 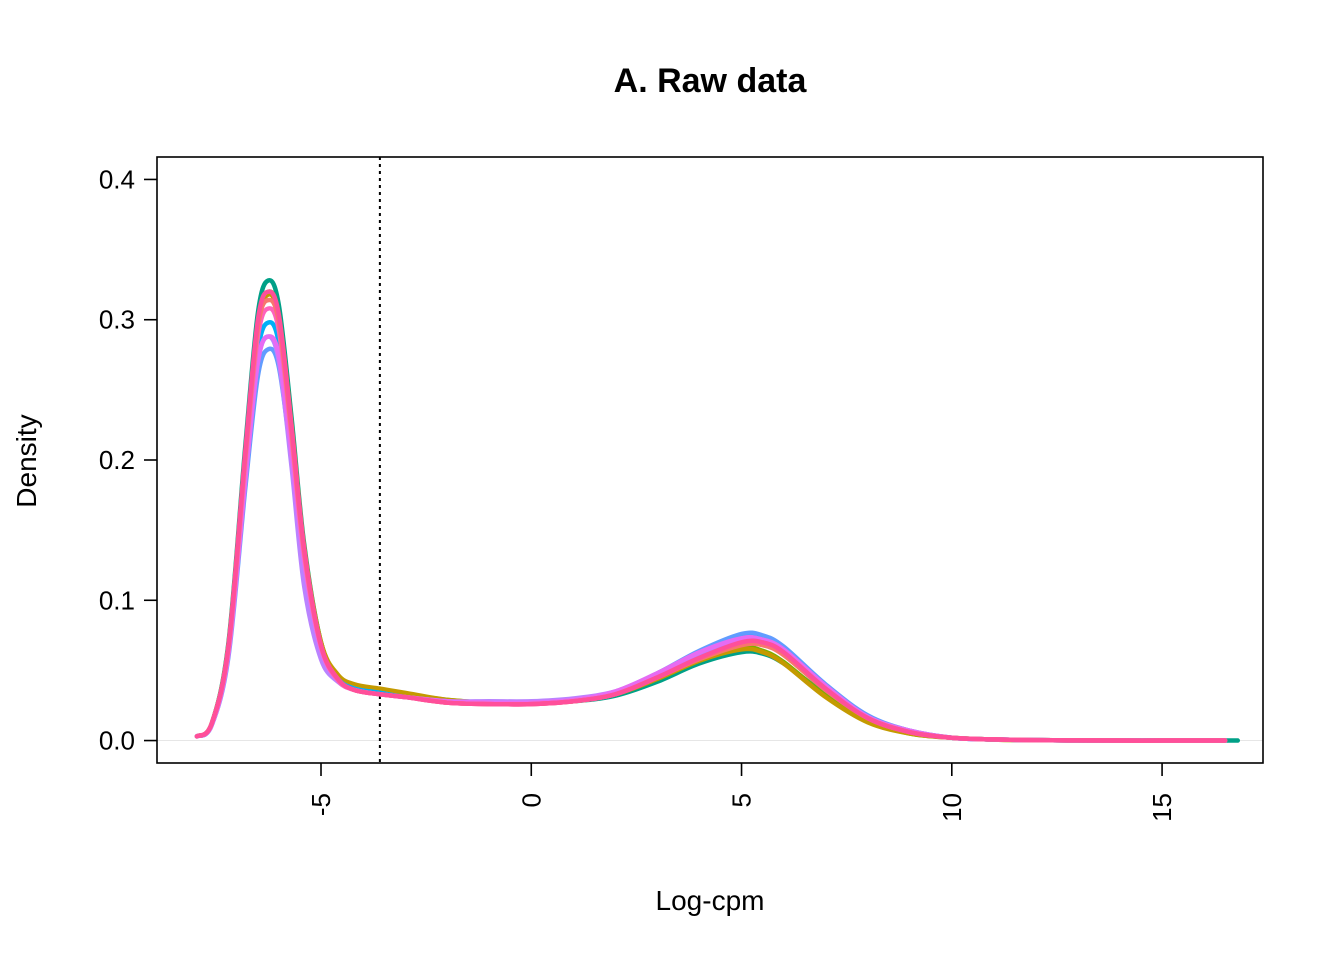 What do you see at coordinates (321, 804) in the screenshot?
I see `x-tick-label: -5` at bounding box center [321, 804].